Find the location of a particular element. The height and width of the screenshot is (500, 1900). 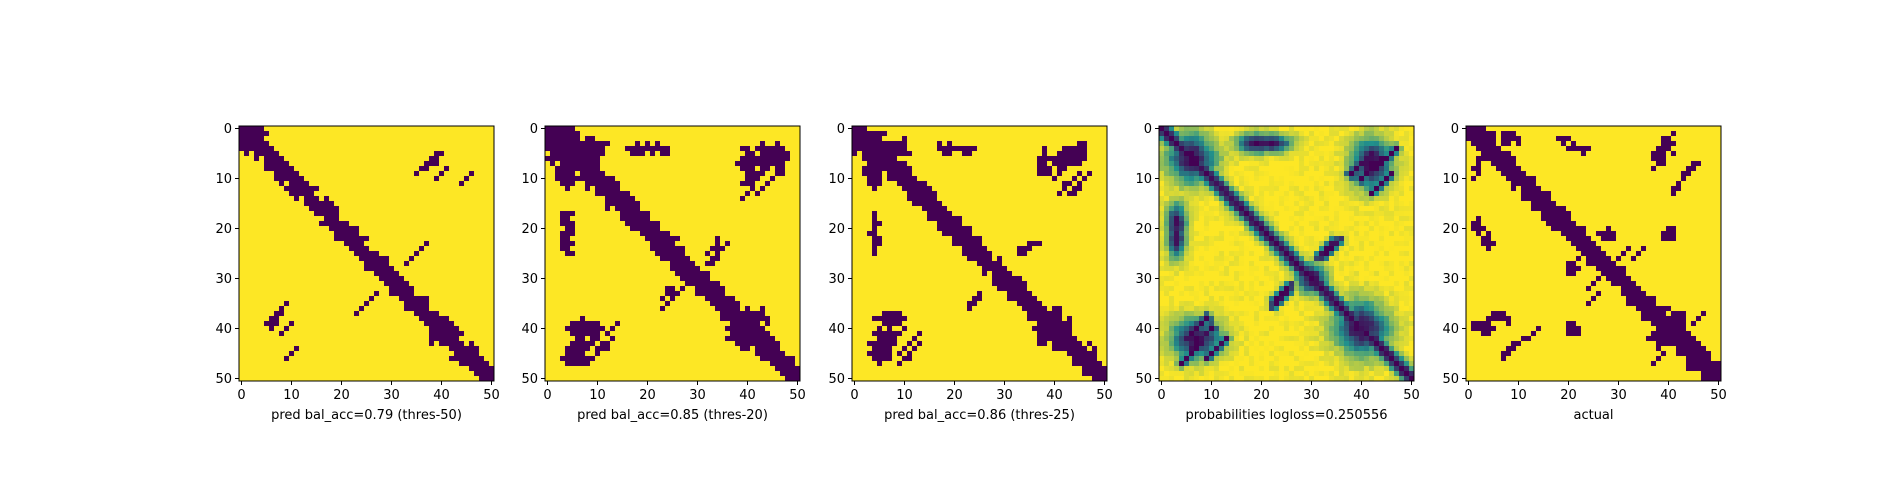

subplot-5: 0 10 20 30 40 50 0 10 20 30 40 50 actual is located at coordinates (1584, 272).